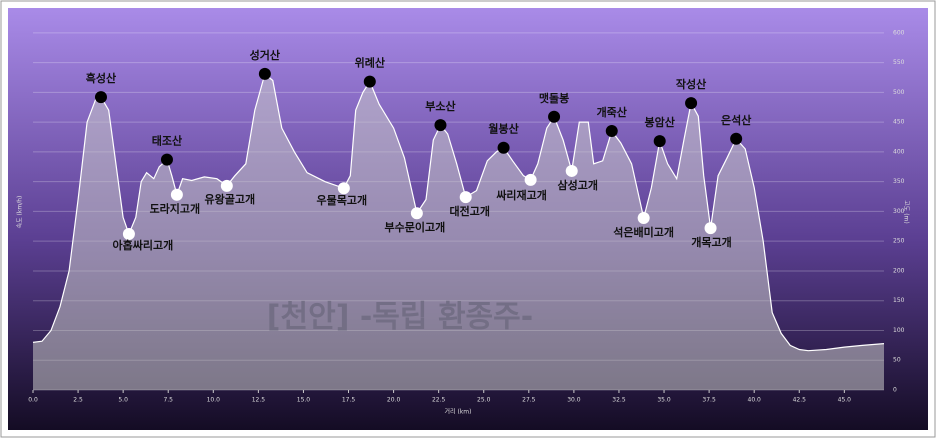 The image size is (936, 442). Describe the element at coordinates (574, 400) in the screenshot. I see `x-tick-label: 30.0` at that location.